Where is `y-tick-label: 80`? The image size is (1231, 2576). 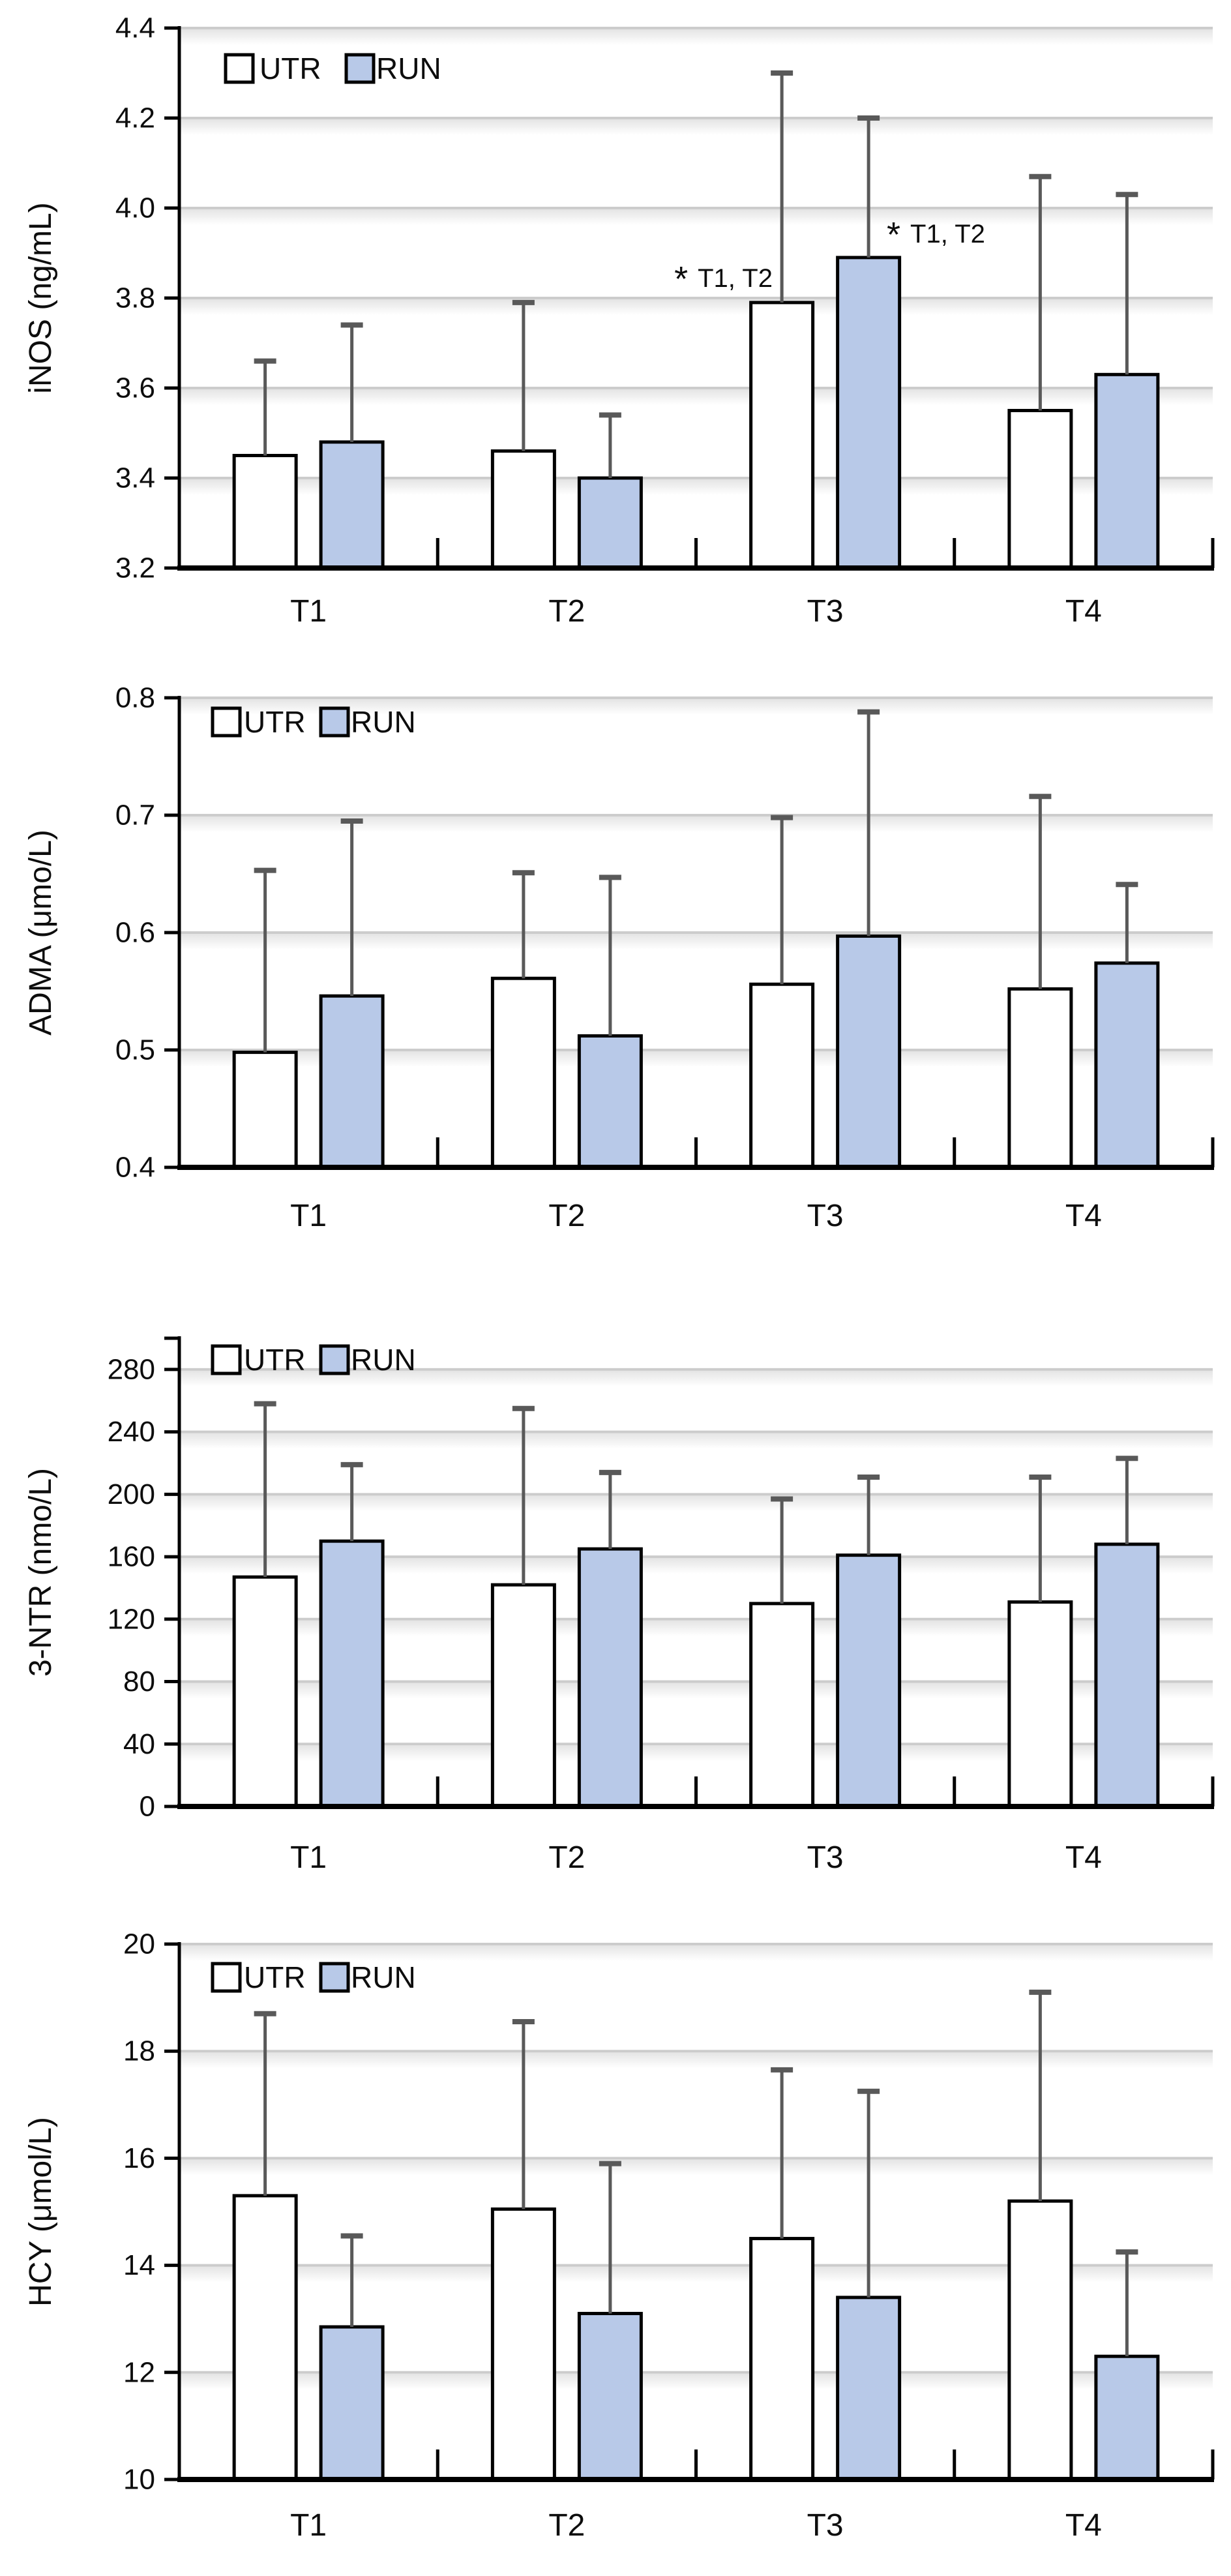
y-tick-label: 80 is located at coordinates (139, 1682).